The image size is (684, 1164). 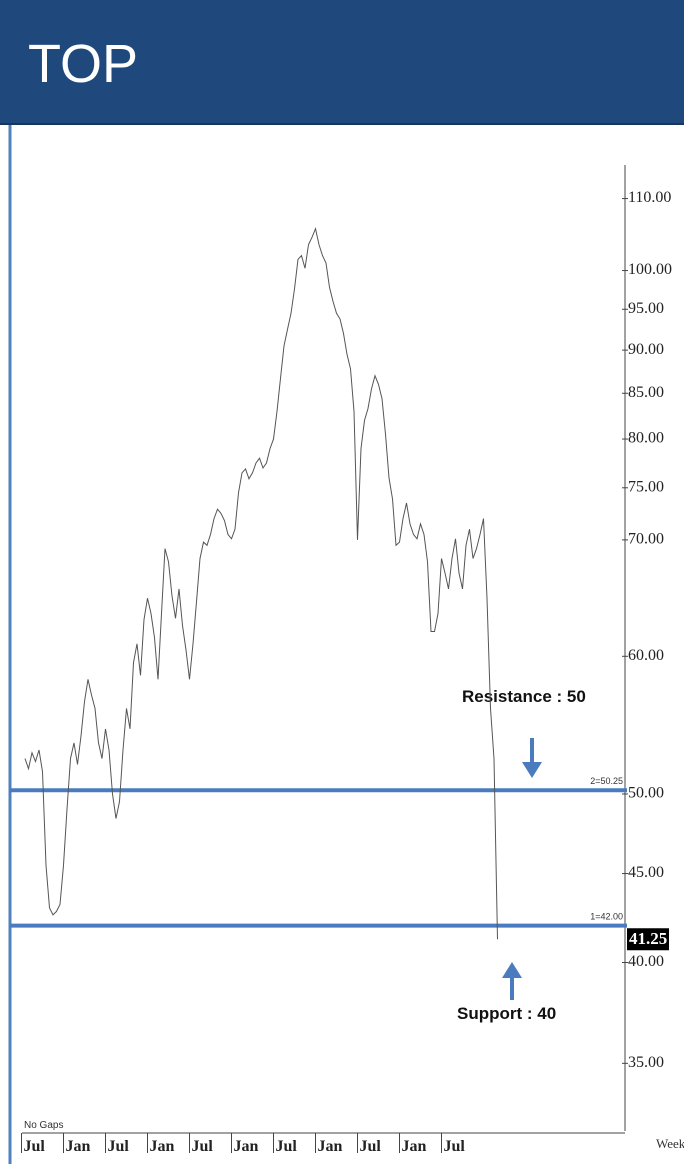 What do you see at coordinates (646, 961) in the screenshot?
I see `y-tick-label: 40.00` at bounding box center [646, 961].